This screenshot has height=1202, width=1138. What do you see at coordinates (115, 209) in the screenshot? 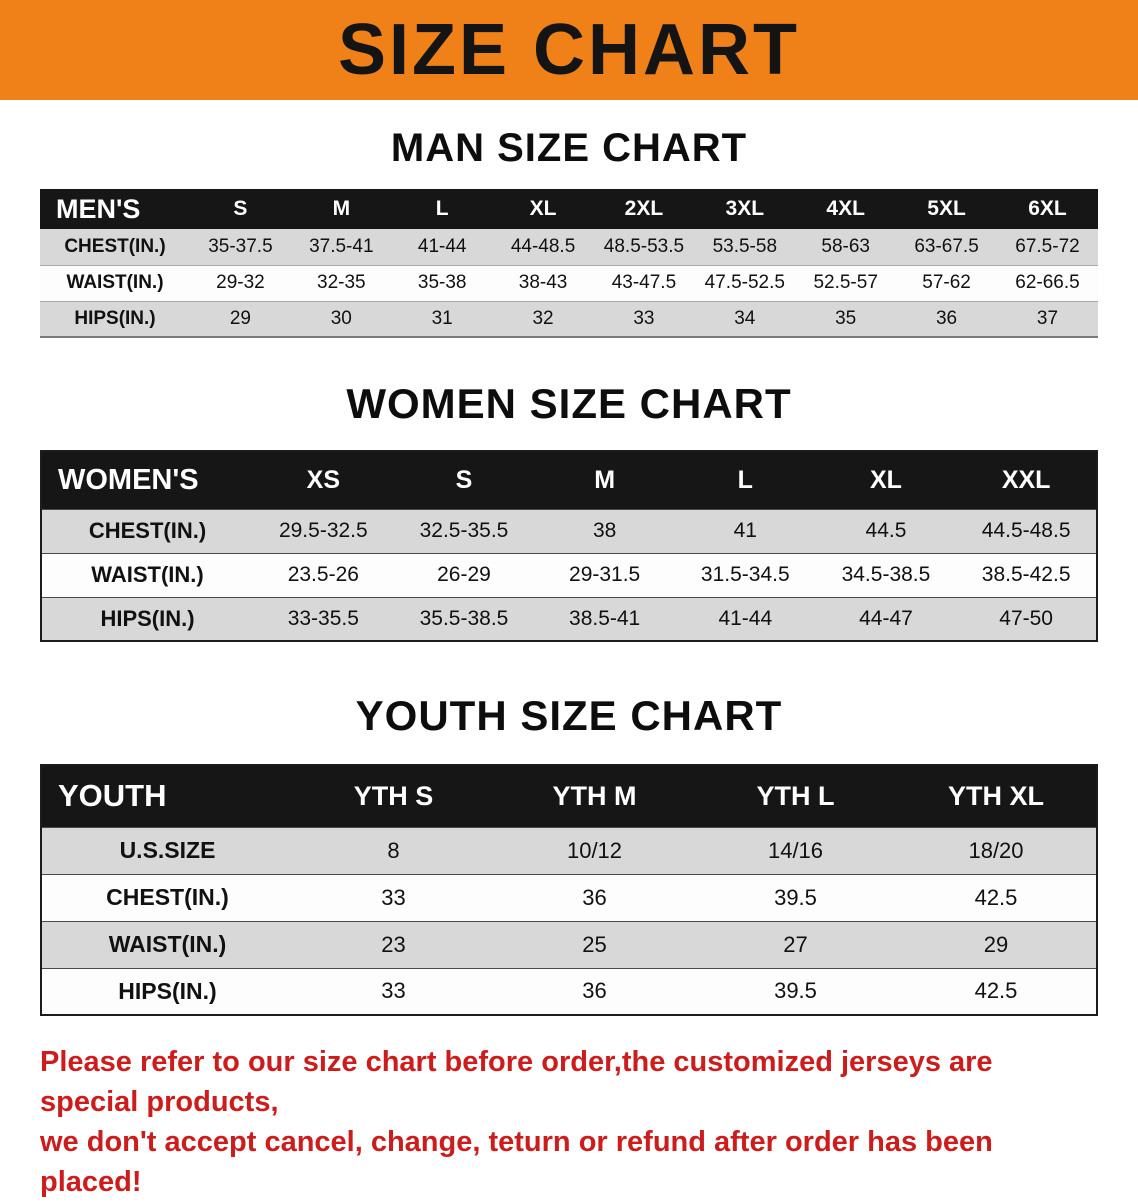
I see `table-corner-label: MEN'S` at bounding box center [115, 209].